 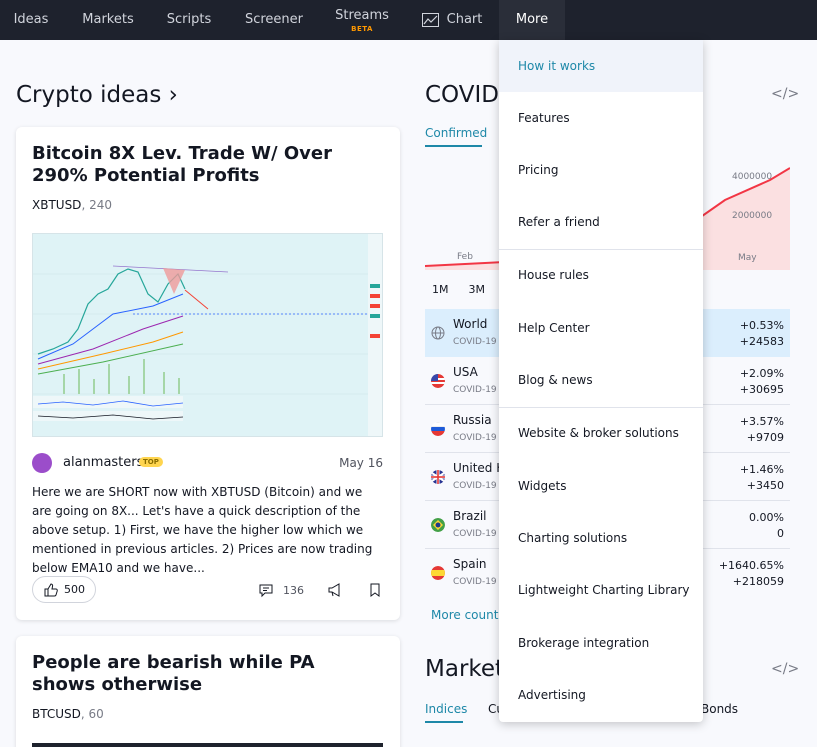 What do you see at coordinates (479, 468) in the screenshot?
I see `country-name: United K` at bounding box center [479, 468].